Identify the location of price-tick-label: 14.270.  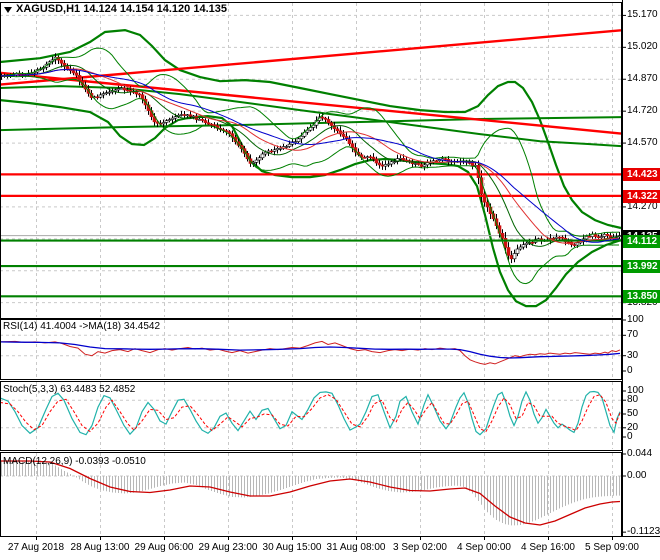
(642, 206).